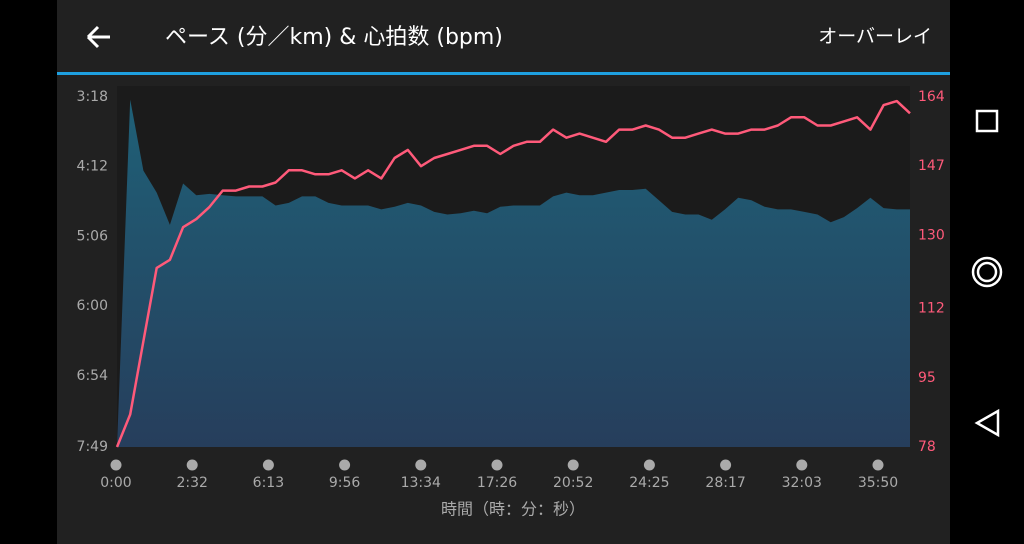  What do you see at coordinates (191, 483) in the screenshot?
I see `x-tick-label: 2:32` at bounding box center [191, 483].